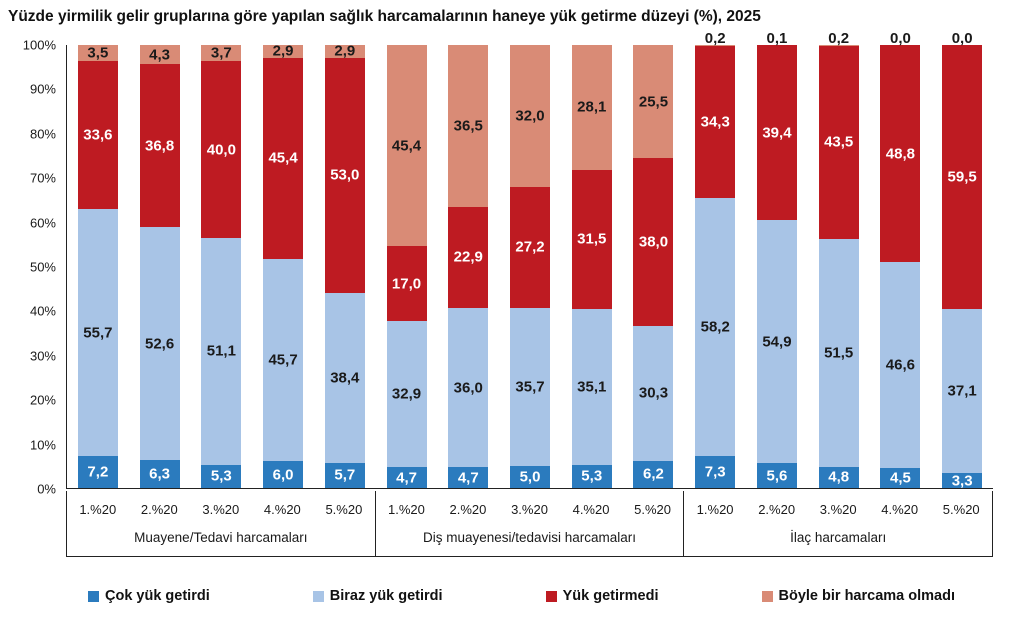  I want to click on bar-value-label: 6,0, so click(283, 475).